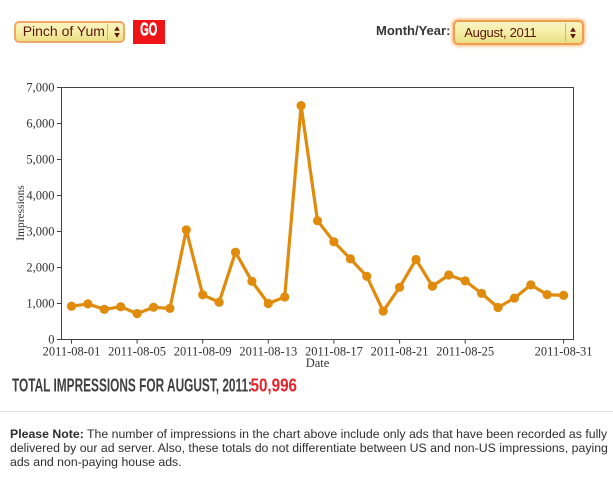 Image resolution: width=613 pixels, height=477 pixels. Describe the element at coordinates (51, 340) in the screenshot. I see `svg-text: 0` at that location.